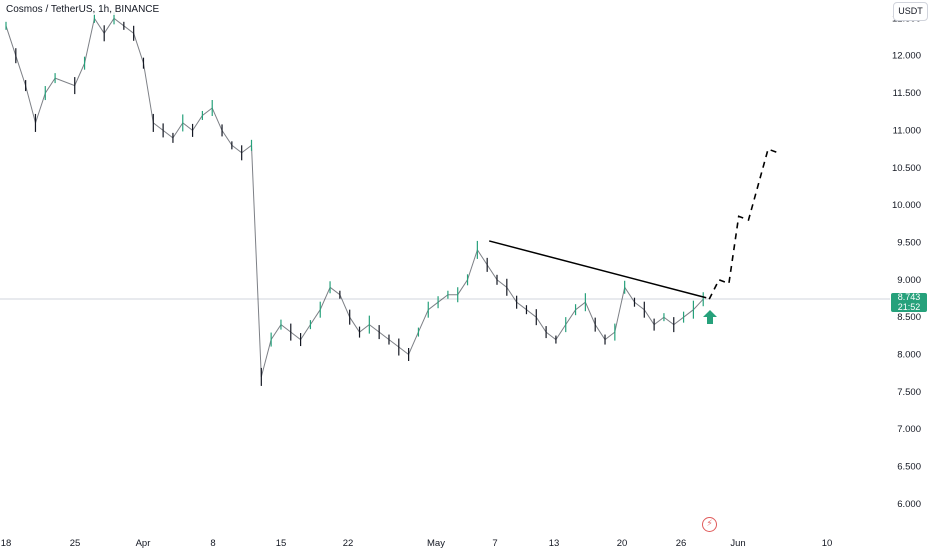  Describe the element at coordinates (909, 317) in the screenshot. I see `price-tick-label: 8.500` at that location.